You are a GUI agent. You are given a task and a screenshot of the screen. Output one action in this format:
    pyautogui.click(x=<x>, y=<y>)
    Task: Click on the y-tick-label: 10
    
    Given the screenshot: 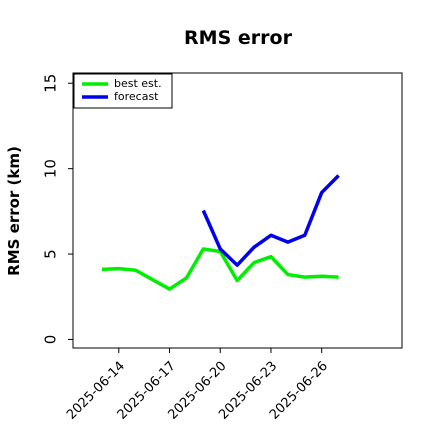 What is the action you would take?
    pyautogui.click(x=51, y=168)
    